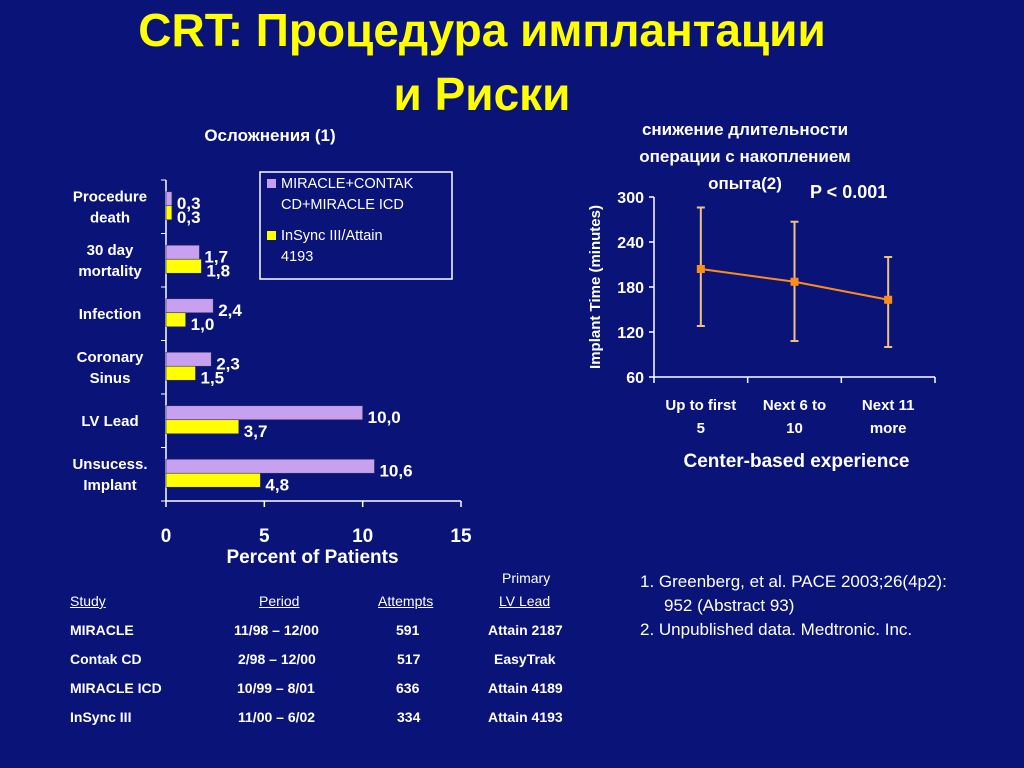 This screenshot has height=768, width=1024. Describe the element at coordinates (595, 287) in the screenshot. I see `y-axis-title: Implant Time (minutes)` at that location.